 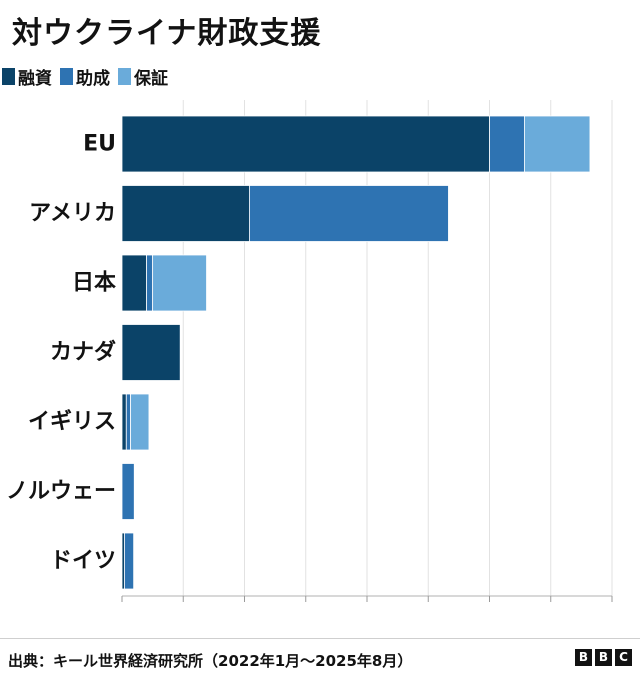 What do you see at coordinates (124, 76) in the screenshot?
I see `legend-swatch-guarantees` at bounding box center [124, 76].